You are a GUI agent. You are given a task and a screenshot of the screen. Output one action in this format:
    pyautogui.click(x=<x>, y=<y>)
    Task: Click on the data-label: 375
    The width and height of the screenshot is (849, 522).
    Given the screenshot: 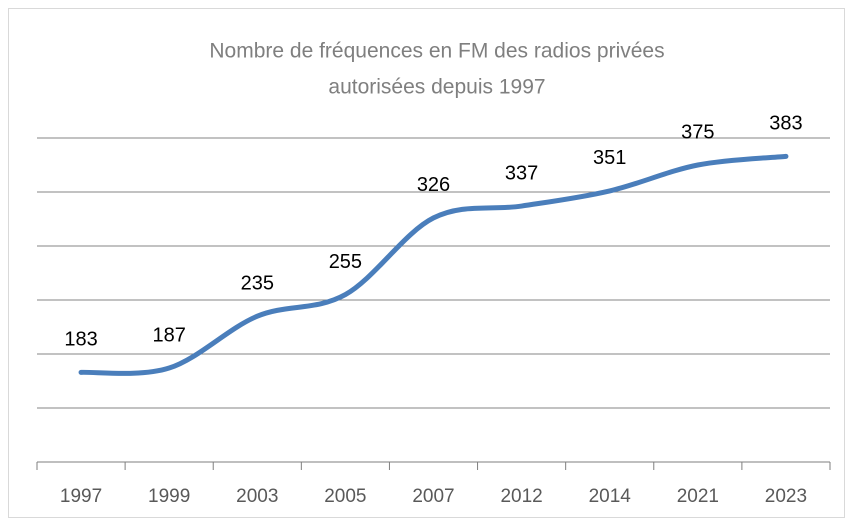 What is the action you would take?
    pyautogui.click(x=697, y=132)
    